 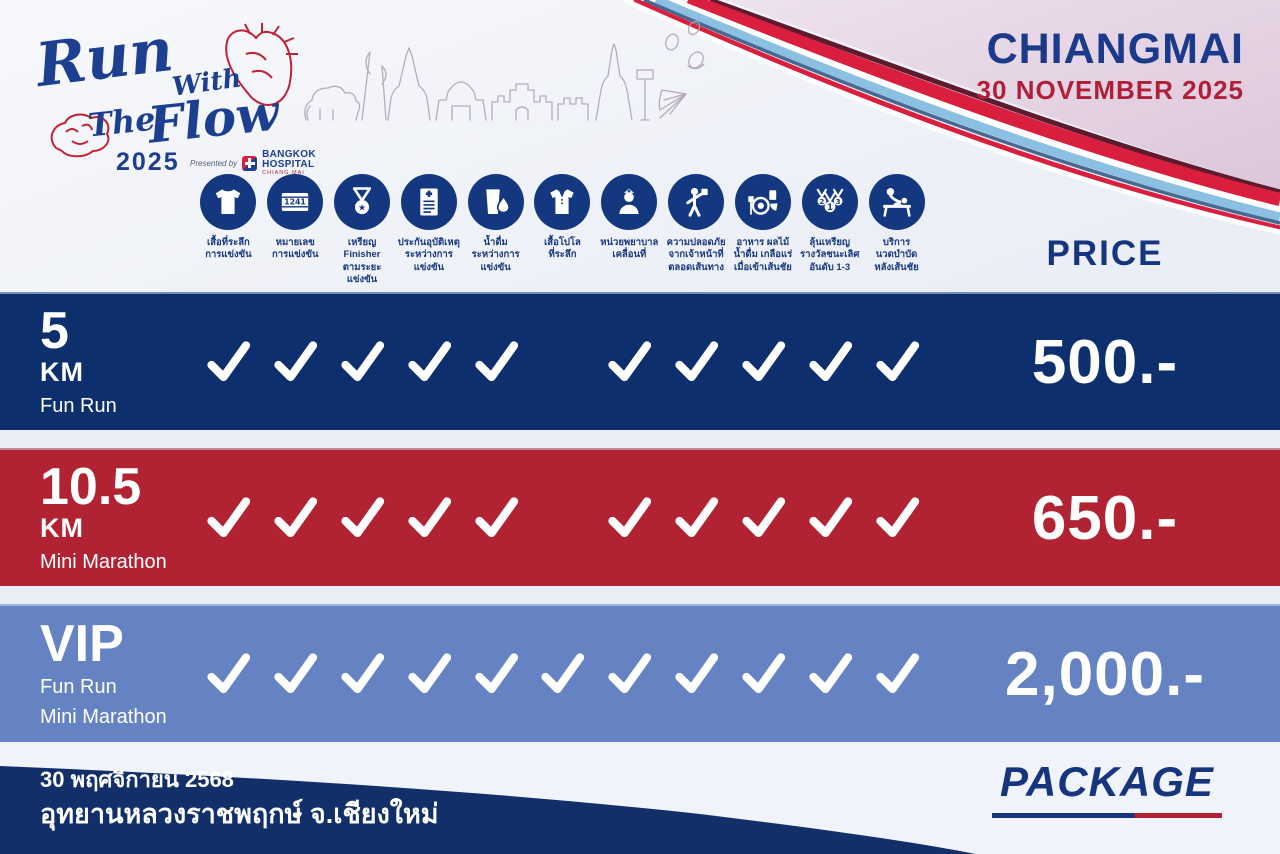 I want to click on sponsor-name-line2: HOSPITAL, so click(x=288, y=164).